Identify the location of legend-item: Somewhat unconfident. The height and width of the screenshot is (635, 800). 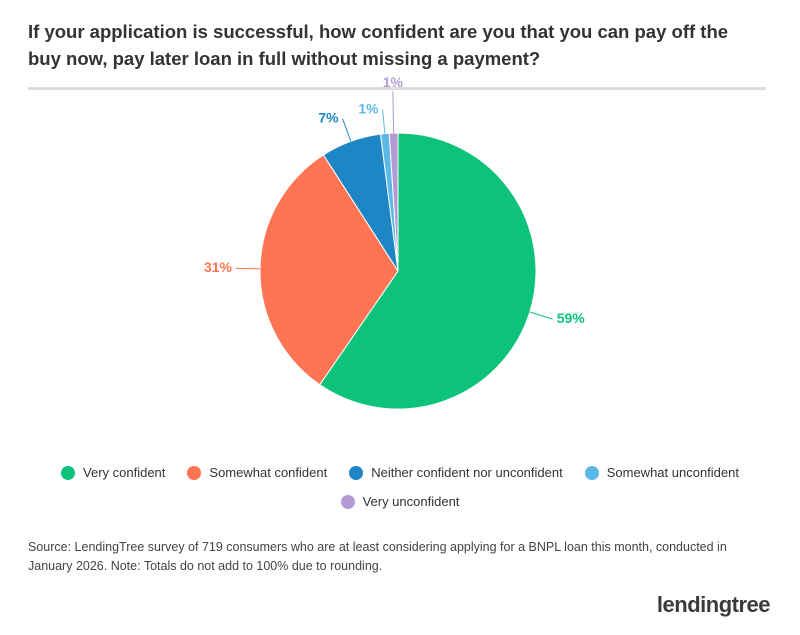
(661, 472).